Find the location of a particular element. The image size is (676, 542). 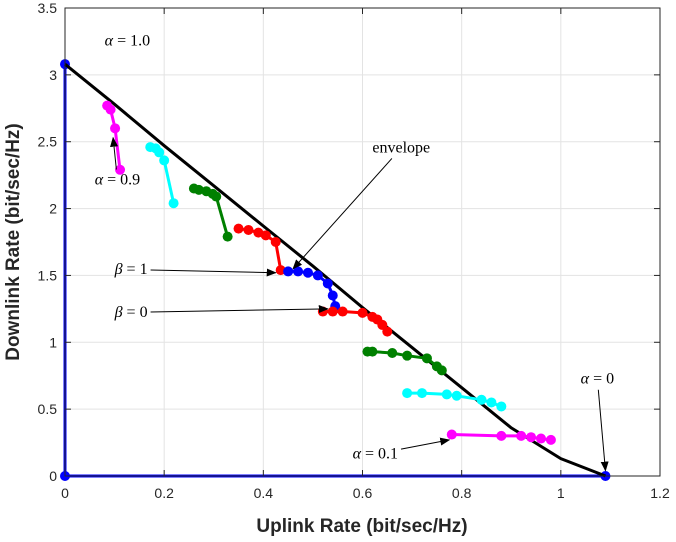

annotation-text: α = 0.1 is located at coordinates (375, 454).